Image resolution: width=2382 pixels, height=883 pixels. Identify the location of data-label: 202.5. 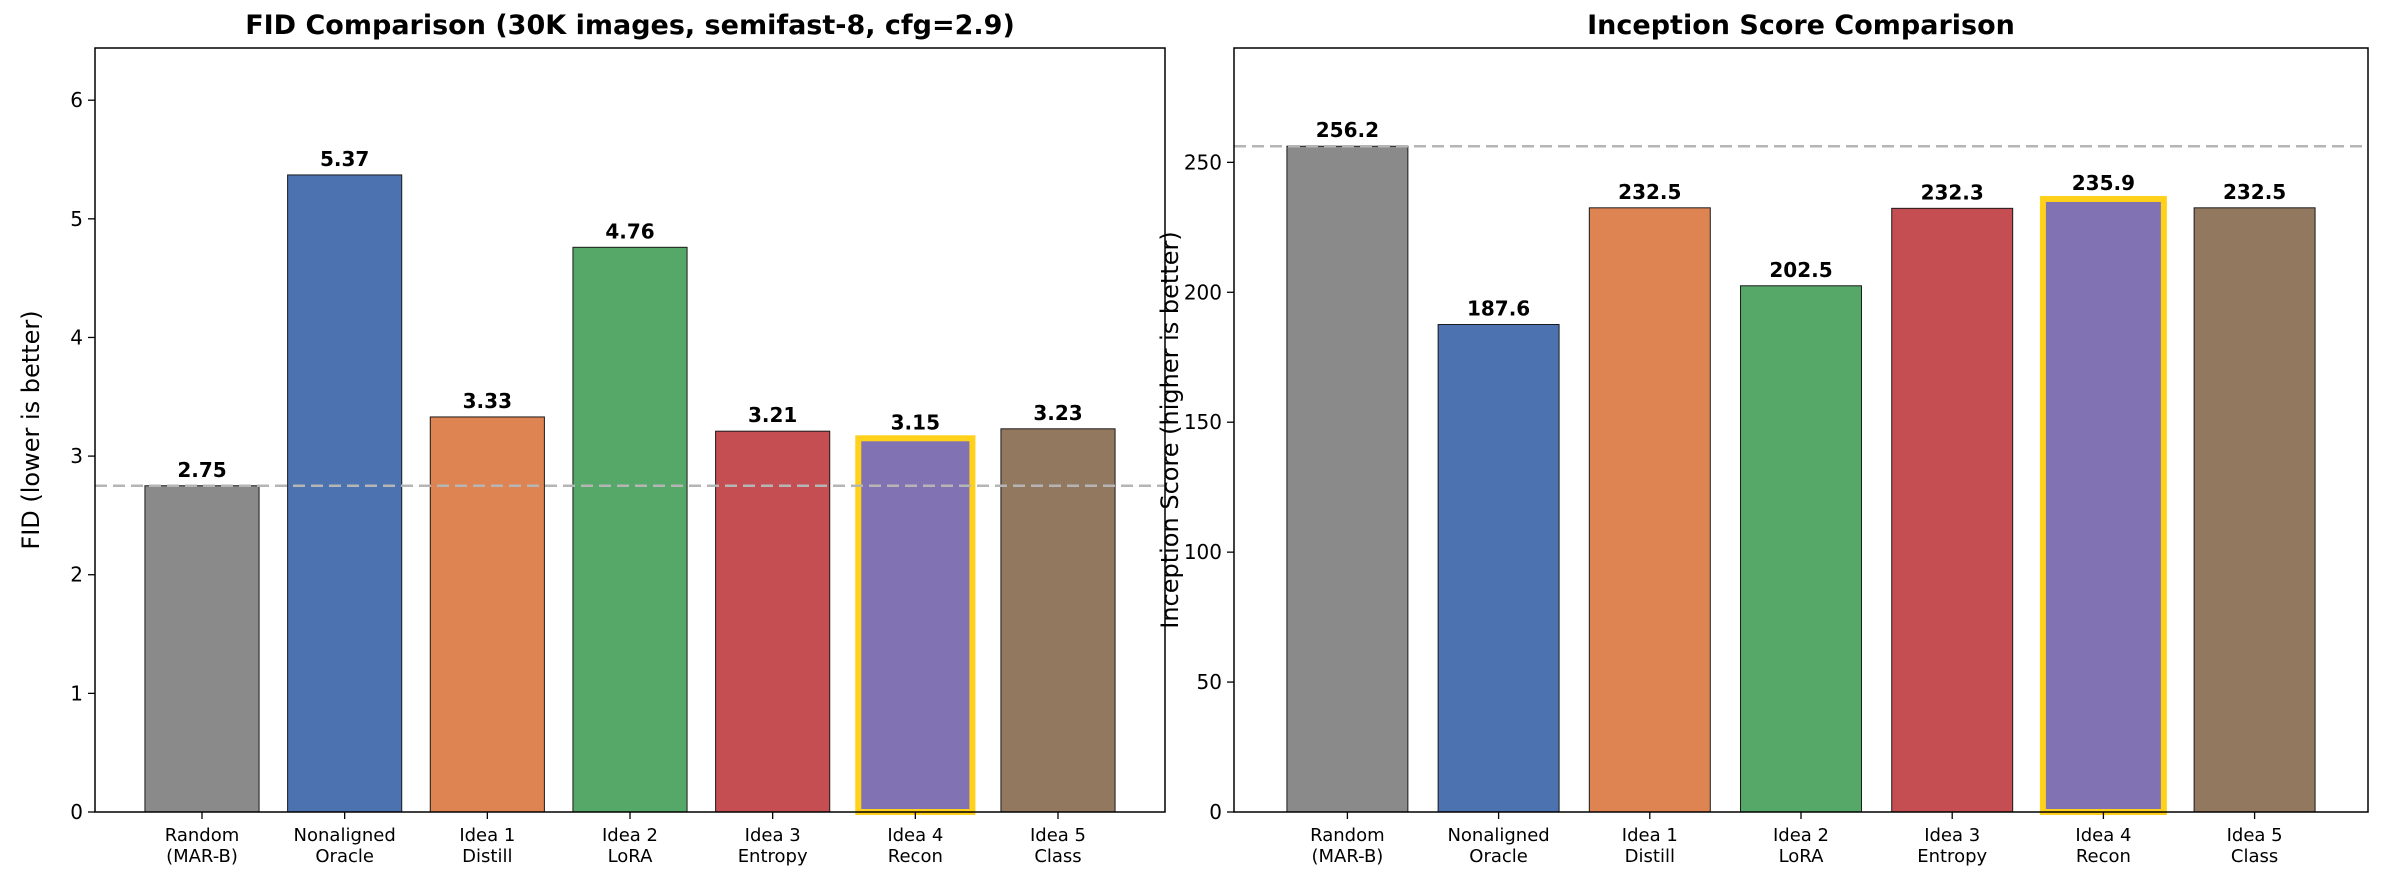
(1800, 270).